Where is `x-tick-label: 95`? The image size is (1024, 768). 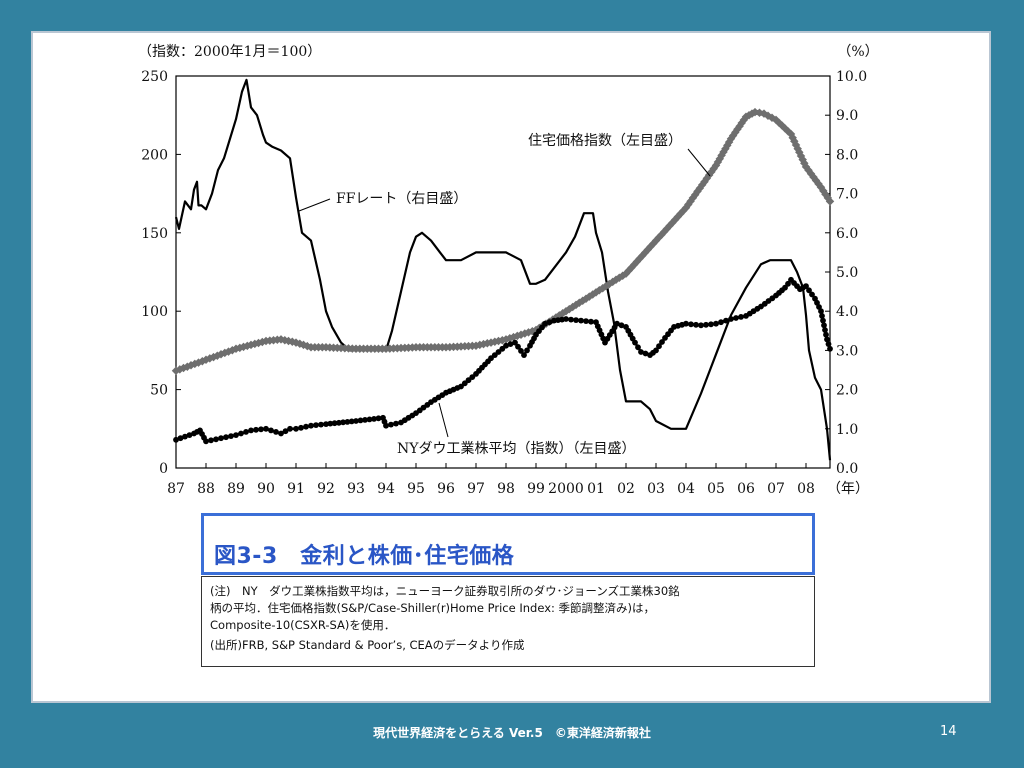
x-tick-label: 95 is located at coordinates (416, 489).